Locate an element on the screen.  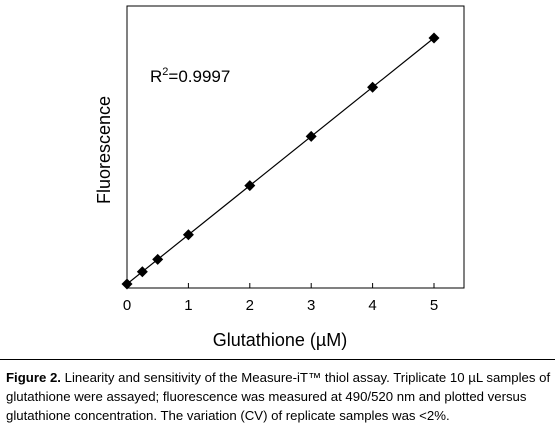
caption-label: Figure 2. is located at coordinates (33, 377).